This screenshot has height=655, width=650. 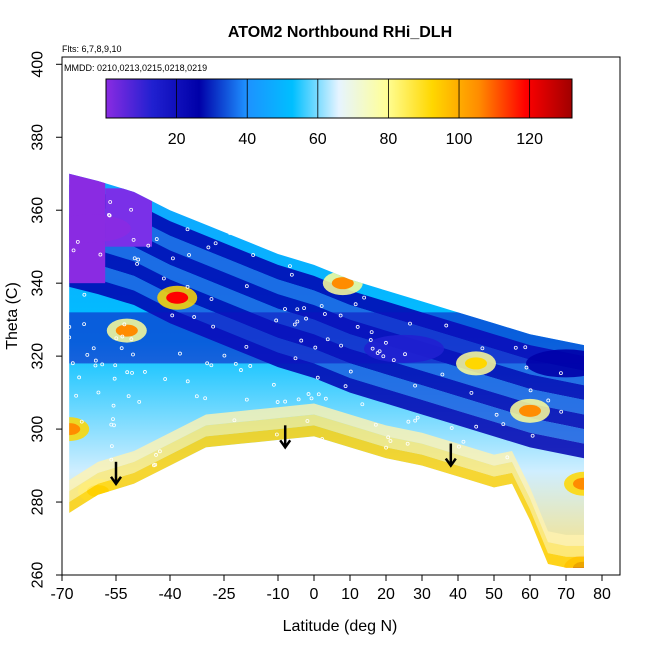 What do you see at coordinates (350, 594) in the screenshot?
I see `x-tick-label: 10` at bounding box center [350, 594].